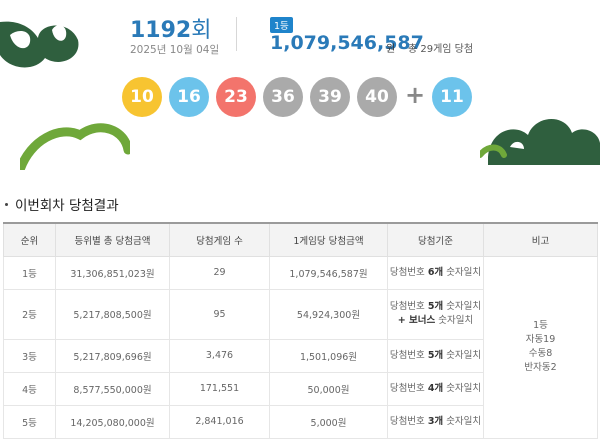  What do you see at coordinates (452, 97) in the screenshot?
I see `bonus-number-ball: 11` at bounding box center [452, 97].